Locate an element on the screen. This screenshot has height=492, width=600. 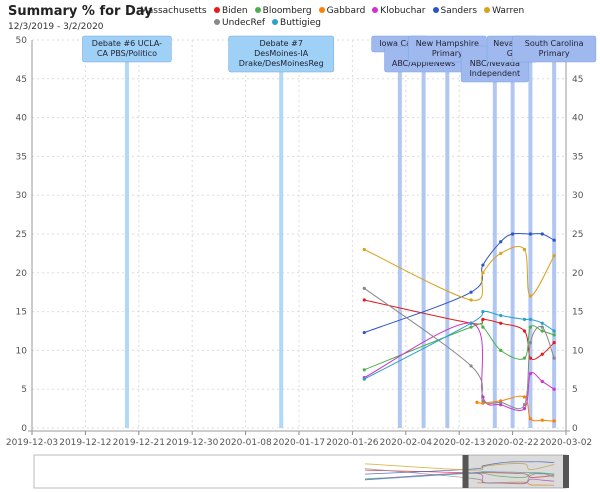
event-label-text: Debate #7 is located at coordinates (280, 43).